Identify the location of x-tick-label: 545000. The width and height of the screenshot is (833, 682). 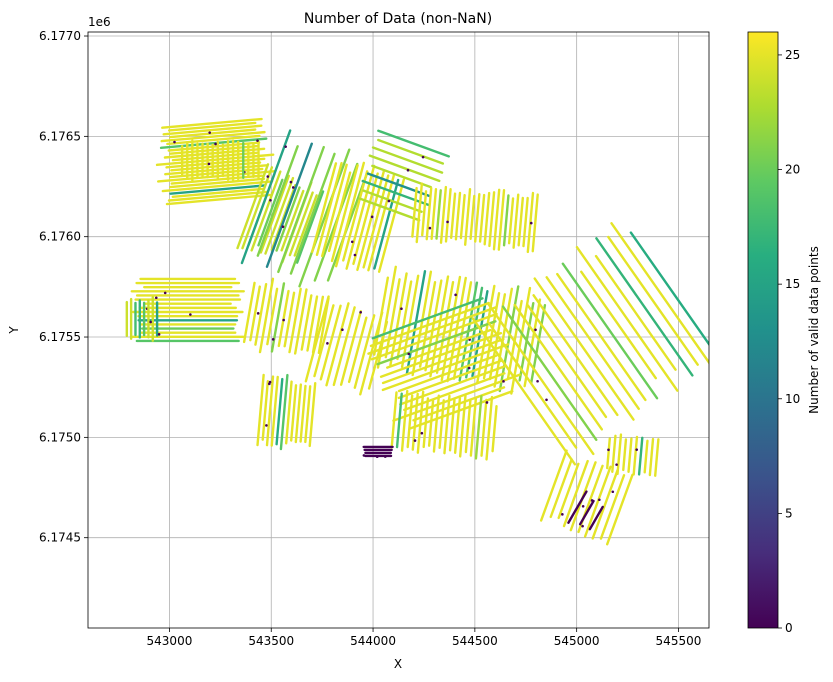
(577, 641).